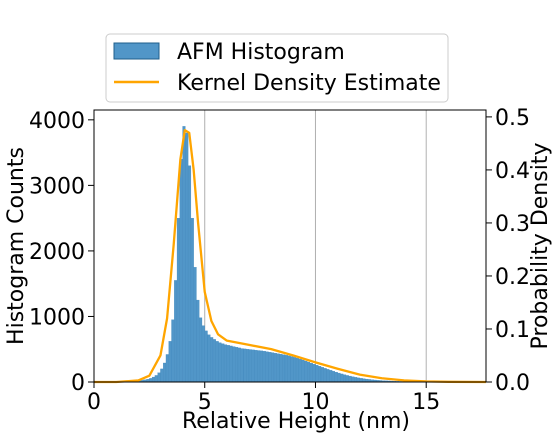 Image resolution: width=558 pixels, height=435 pixels. I want to click on x-tick-label: 0, so click(94, 402).